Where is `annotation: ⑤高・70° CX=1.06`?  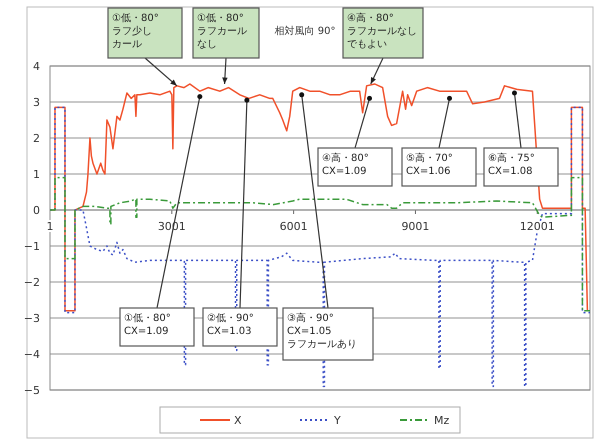 annotation: ⑤高・70° CX=1.06 is located at coordinates (429, 164).